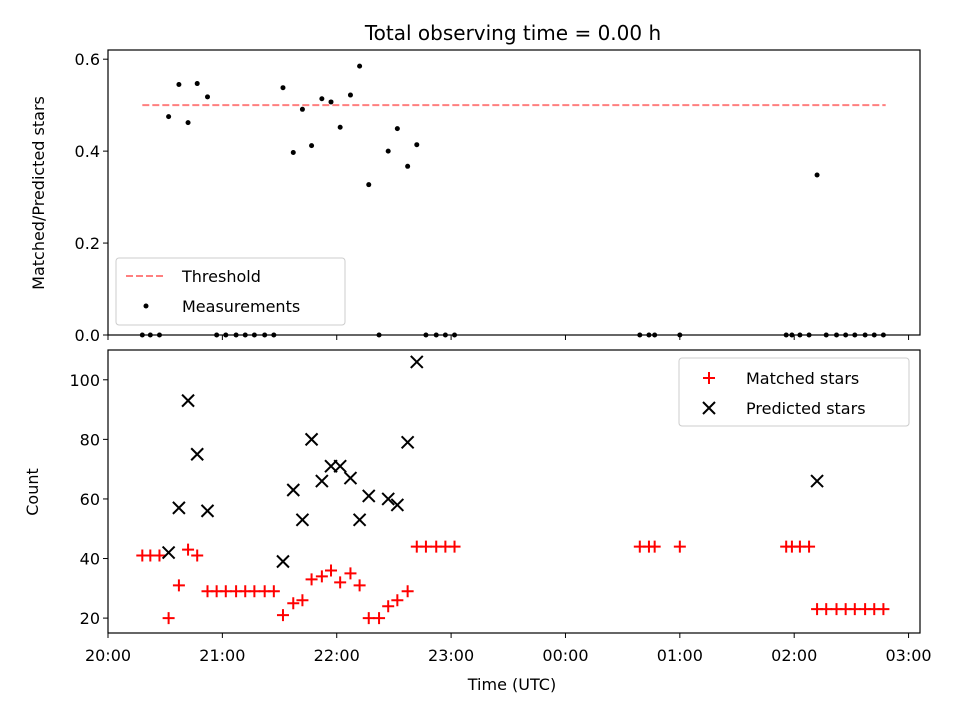 This screenshot has width=960, height=720. What do you see at coordinates (508, 337) in the screenshot?
I see `top-x-axis` at bounding box center [508, 337].